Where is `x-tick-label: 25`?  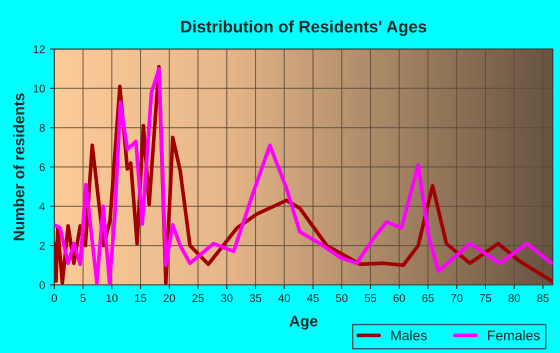 x-tick-label: 25 is located at coordinates (198, 298).